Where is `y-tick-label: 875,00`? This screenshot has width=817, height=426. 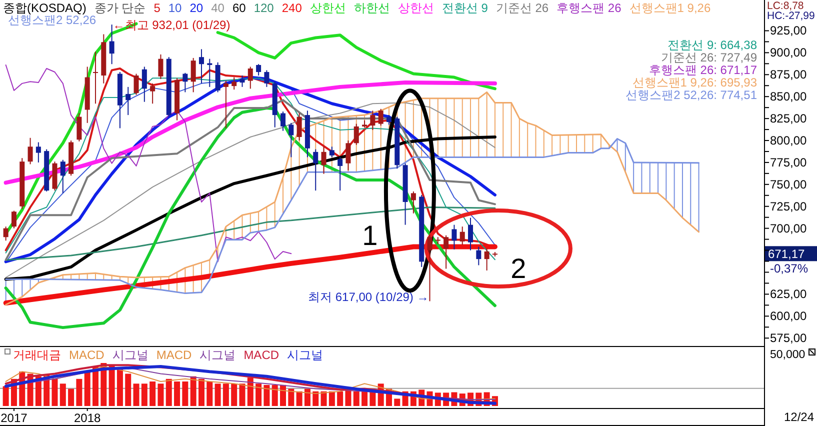
y-tick-label: 875,00 is located at coordinates (789, 75).